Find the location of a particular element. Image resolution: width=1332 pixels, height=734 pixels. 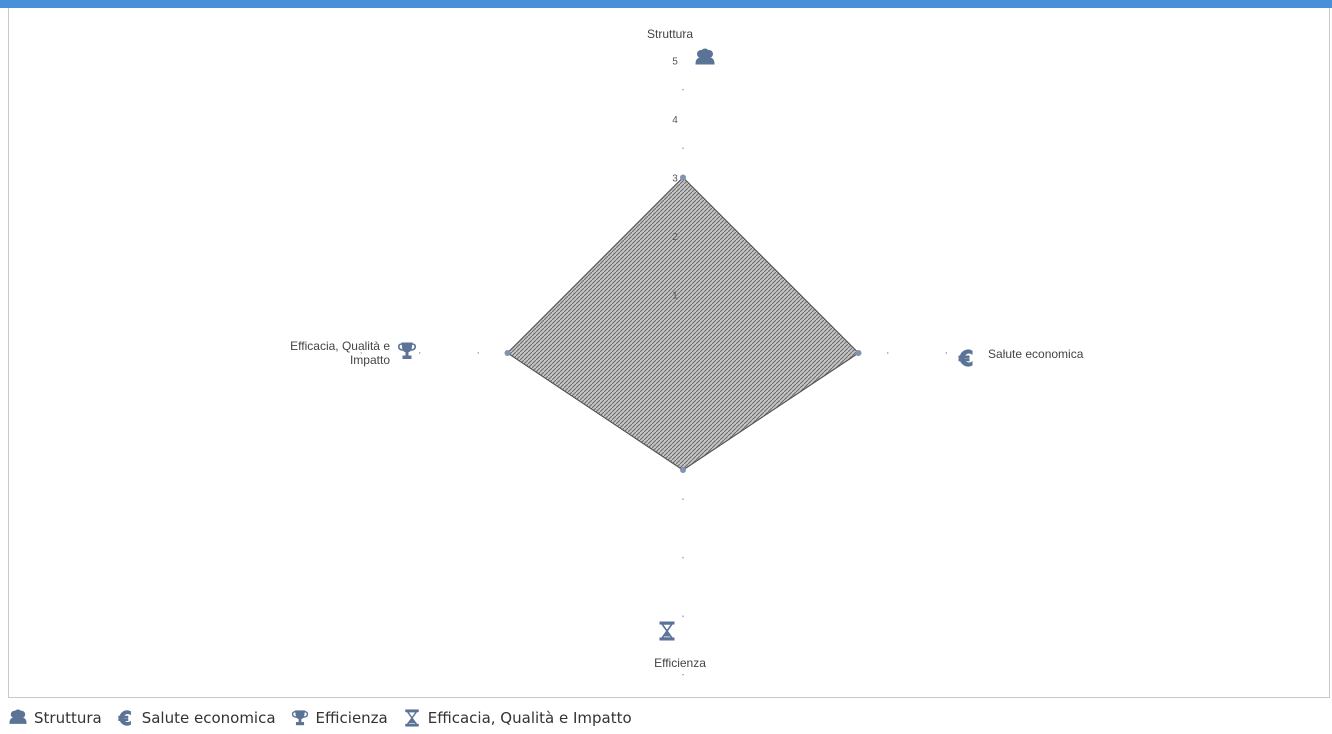

axis-label: Efficienza is located at coordinates (680, 663).